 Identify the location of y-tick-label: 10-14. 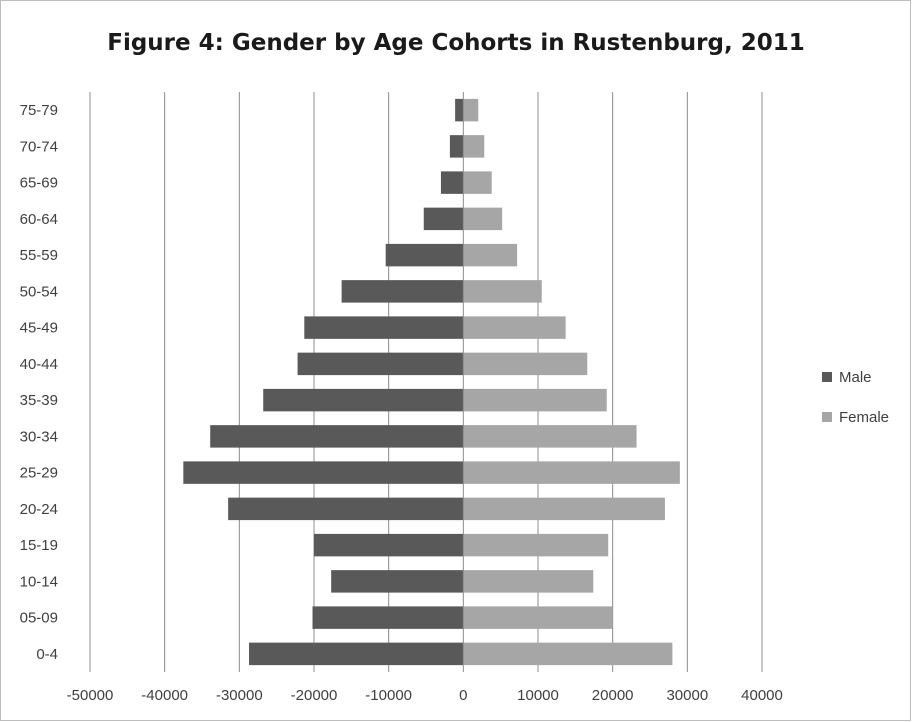
(39, 581).